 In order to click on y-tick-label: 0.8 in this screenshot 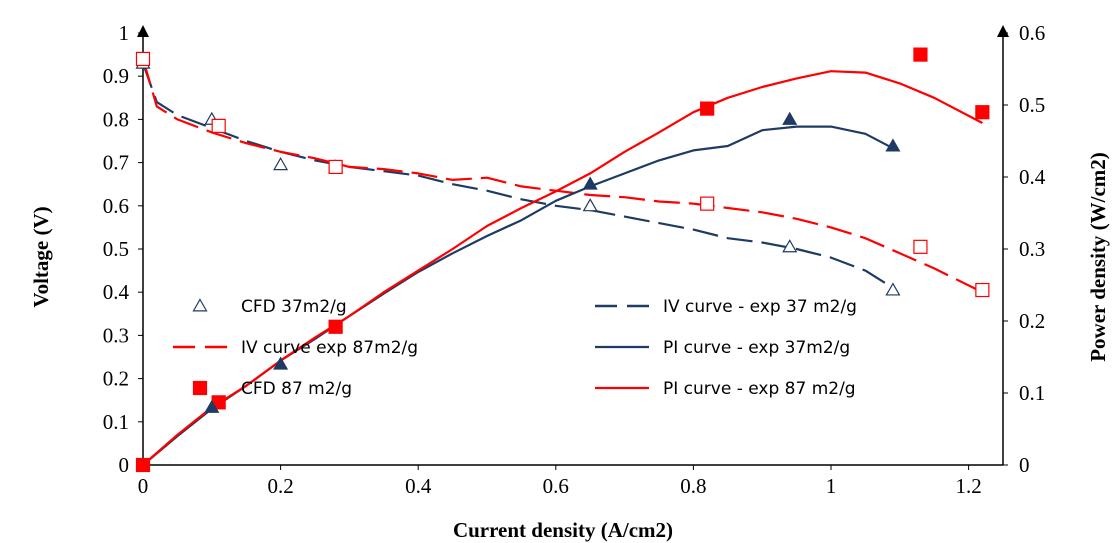, I will do `click(116, 119)`.